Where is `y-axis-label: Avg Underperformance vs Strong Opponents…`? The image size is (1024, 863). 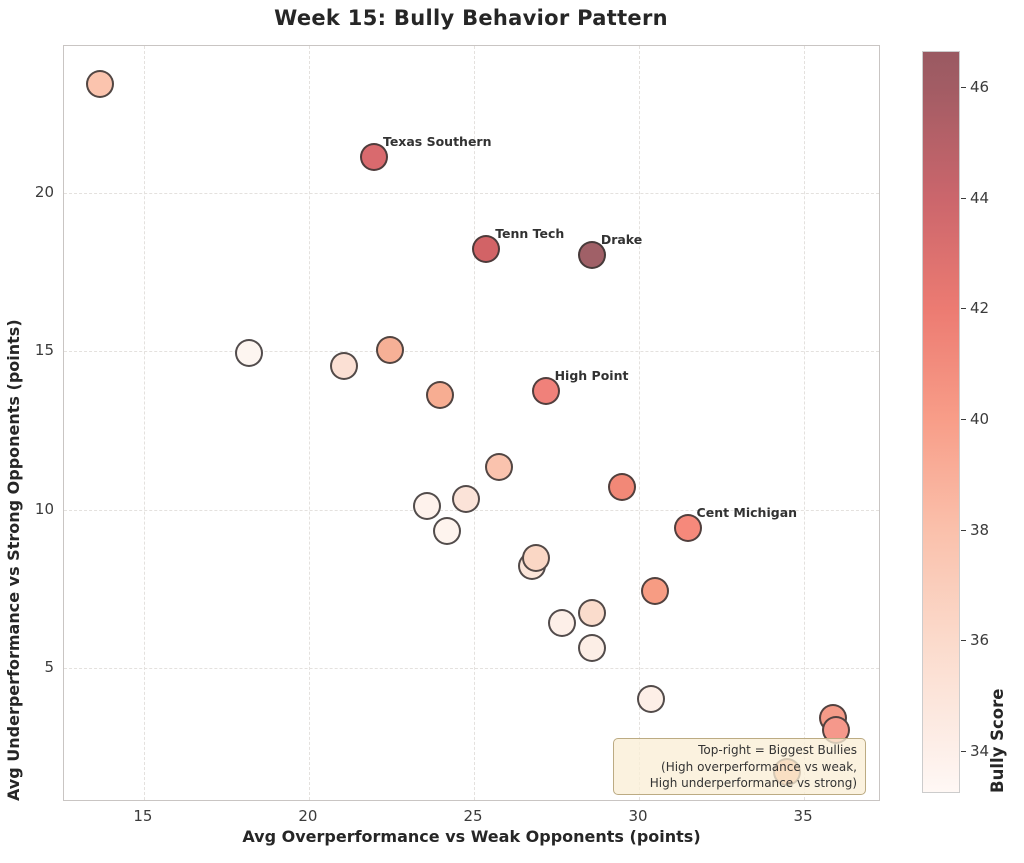 y-axis-label: Avg Underperformance vs Strong Opponents… is located at coordinates (13, 560).